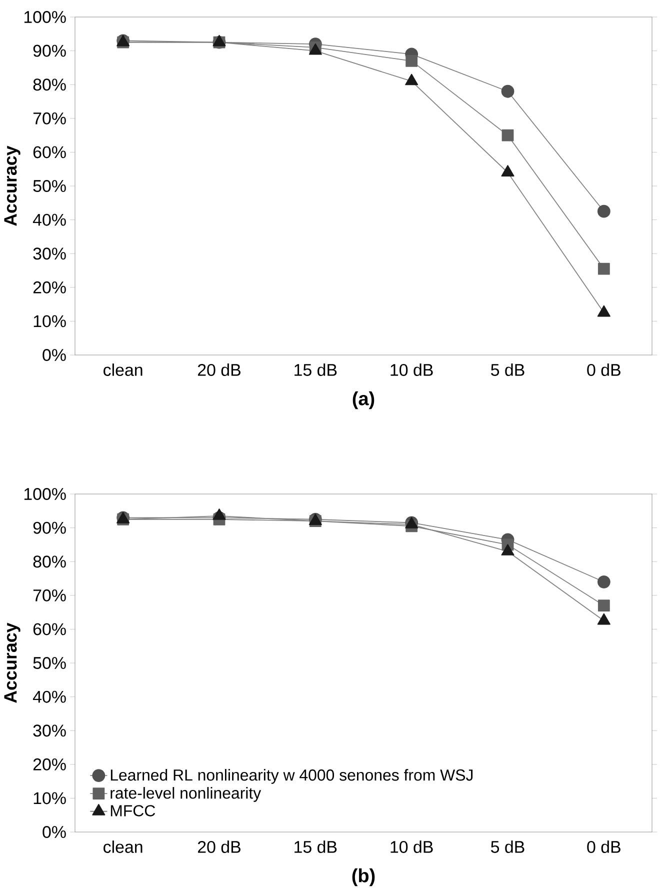 The image size is (662, 890). What do you see at coordinates (133, 810) in the screenshot?
I see `legend-label: MFCC` at bounding box center [133, 810].